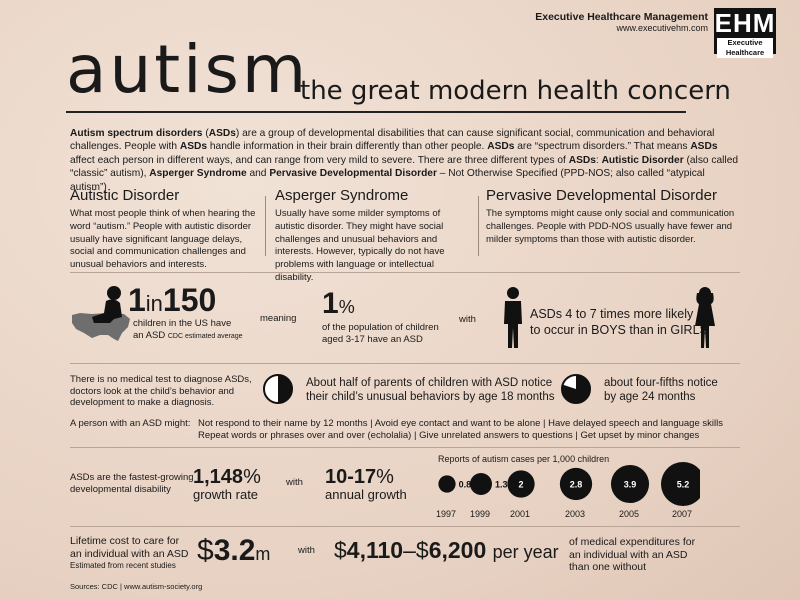 This screenshot has height=600, width=800. I want to click on bubble-1997, so click(447, 484).